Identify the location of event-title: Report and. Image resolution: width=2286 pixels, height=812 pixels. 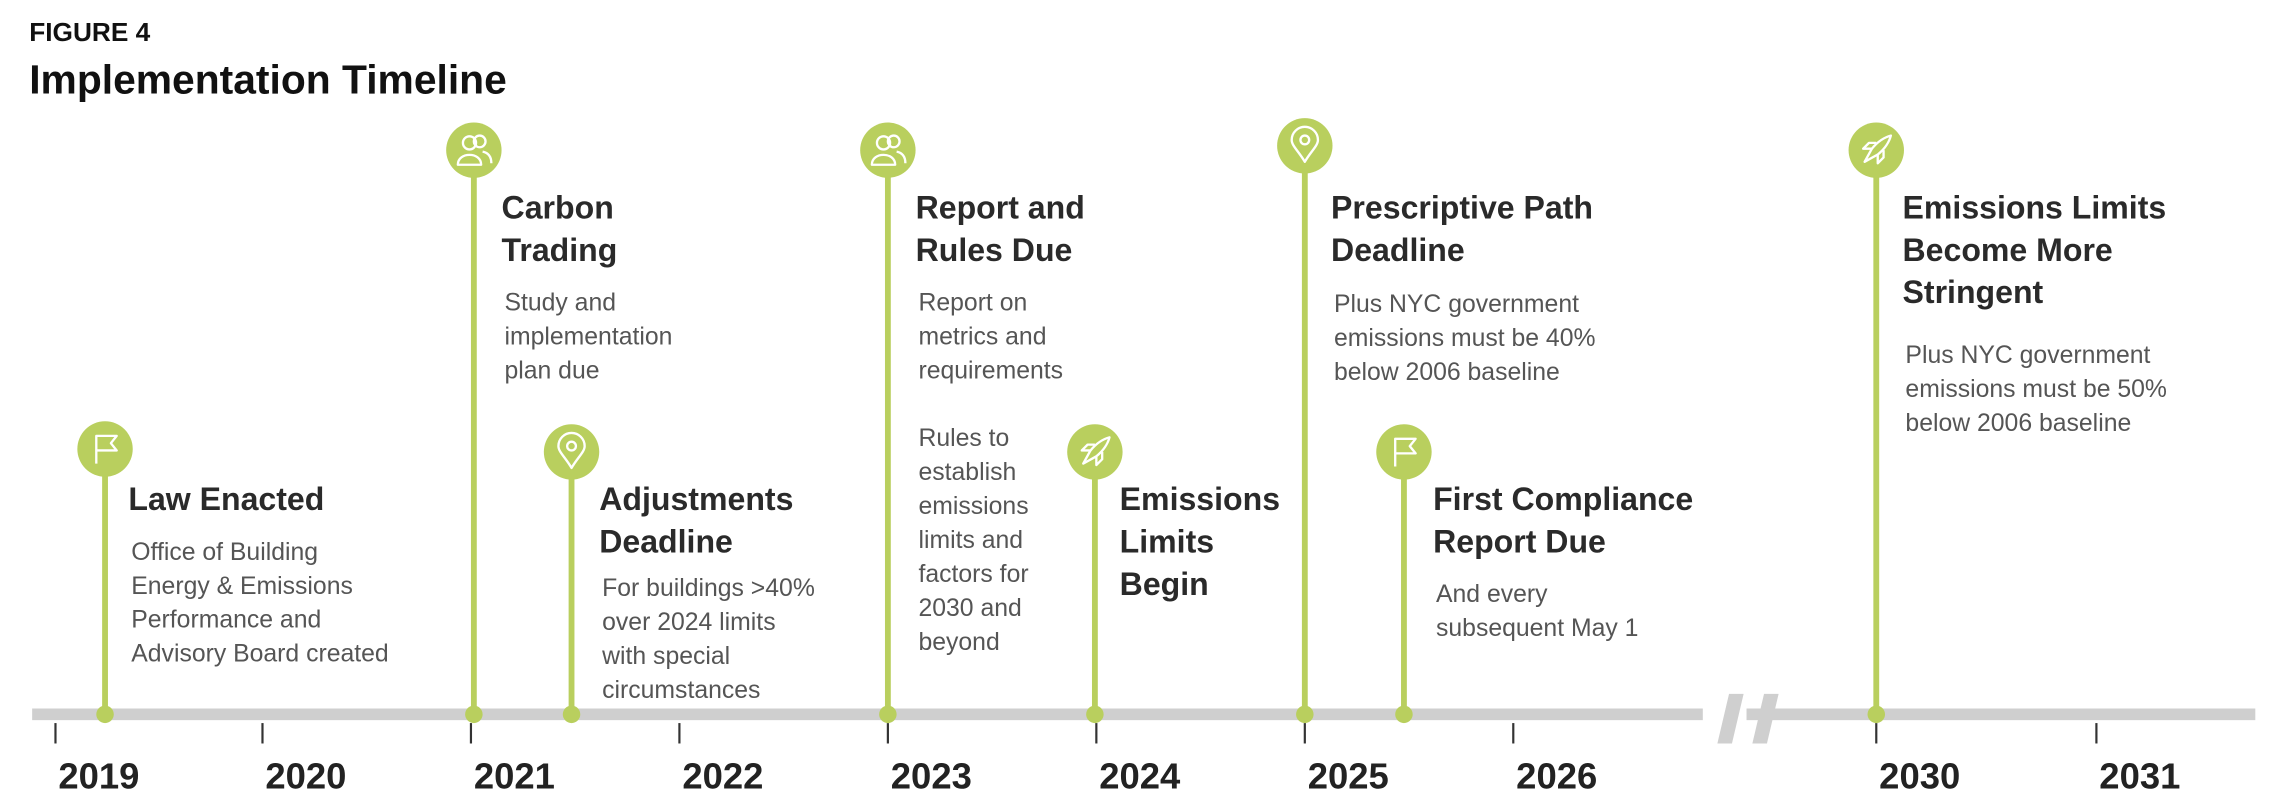
(1000, 208).